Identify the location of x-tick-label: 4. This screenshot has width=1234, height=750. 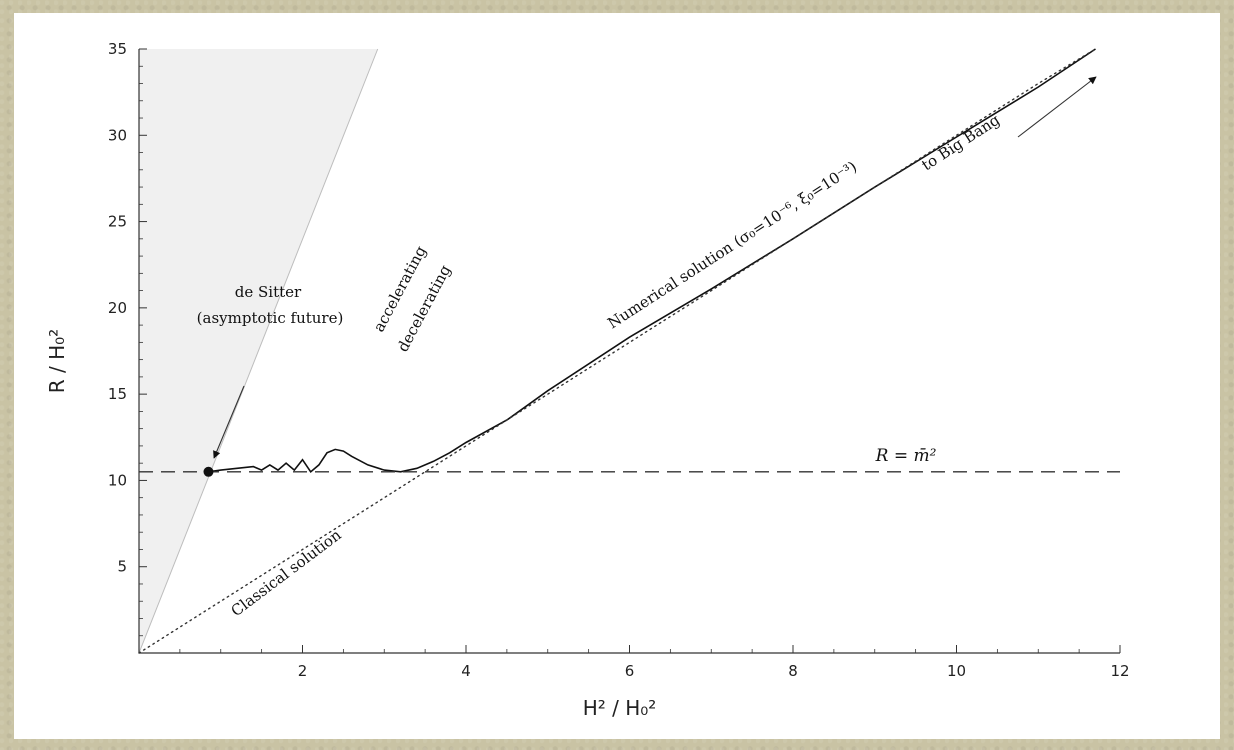
(466, 671).